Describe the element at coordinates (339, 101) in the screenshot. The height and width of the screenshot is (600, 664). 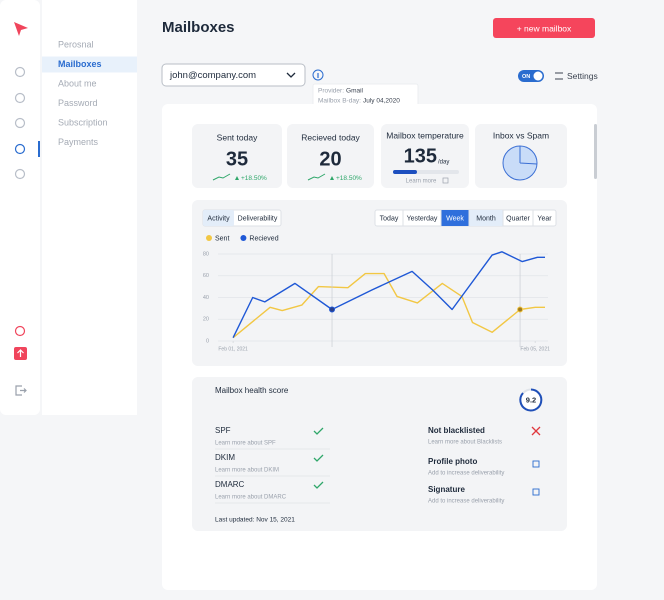
I see `tooltip-label: Mailbox B-day:` at that location.